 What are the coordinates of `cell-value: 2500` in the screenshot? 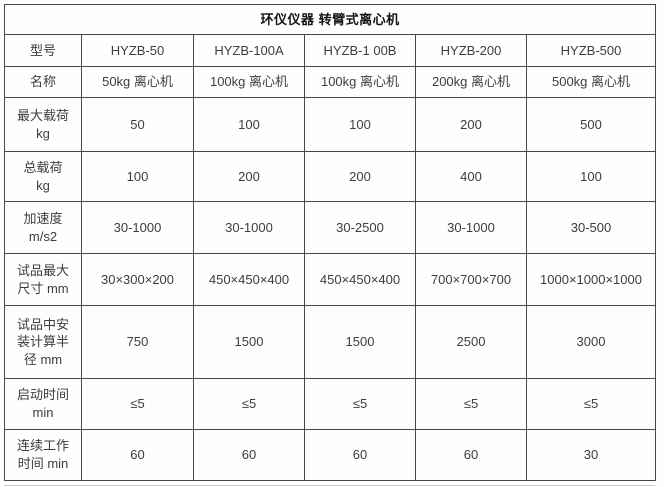 It's located at (471, 342).